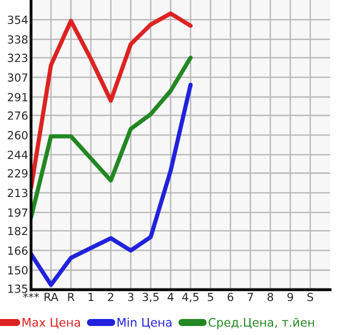  What do you see at coordinates (18, 115) in the screenshot?
I see `y-tick-label: 276` at bounding box center [18, 115].